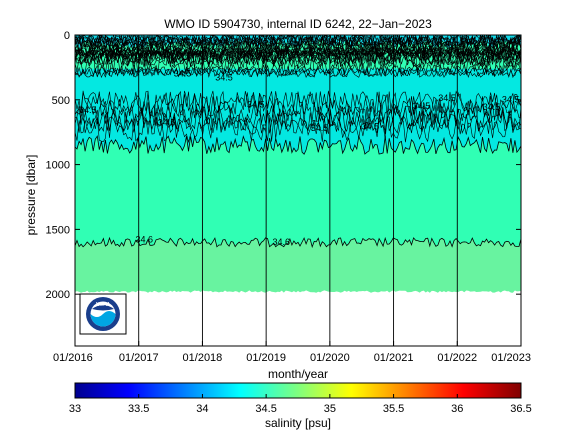  Describe the element at coordinates (511, 358) in the screenshot. I see `x-tick-label: 01/2023` at that location.